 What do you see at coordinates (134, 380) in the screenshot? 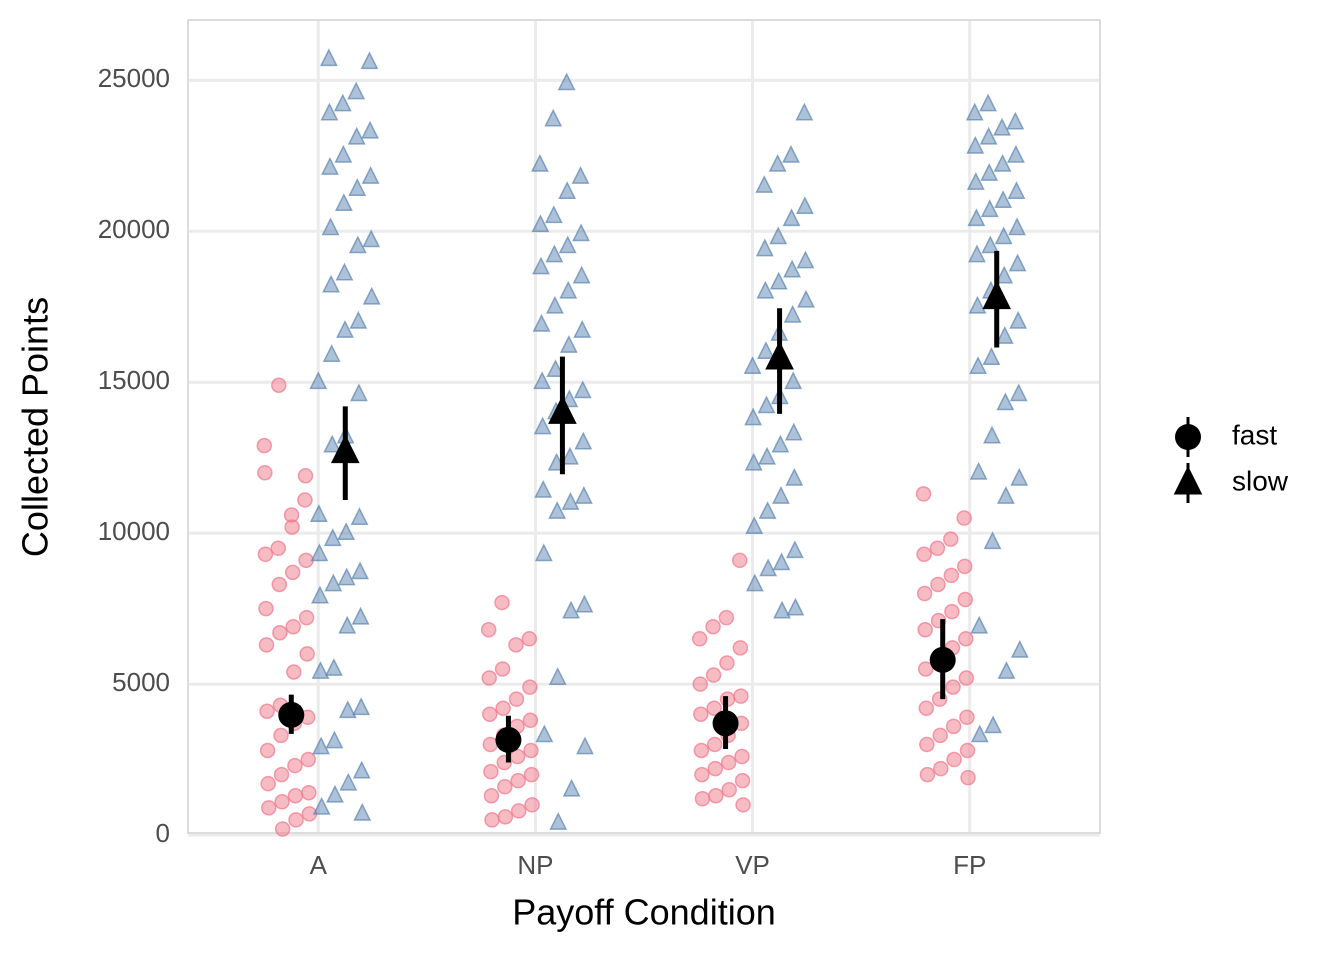
I see `y-tick-label: 15000` at bounding box center [134, 380].